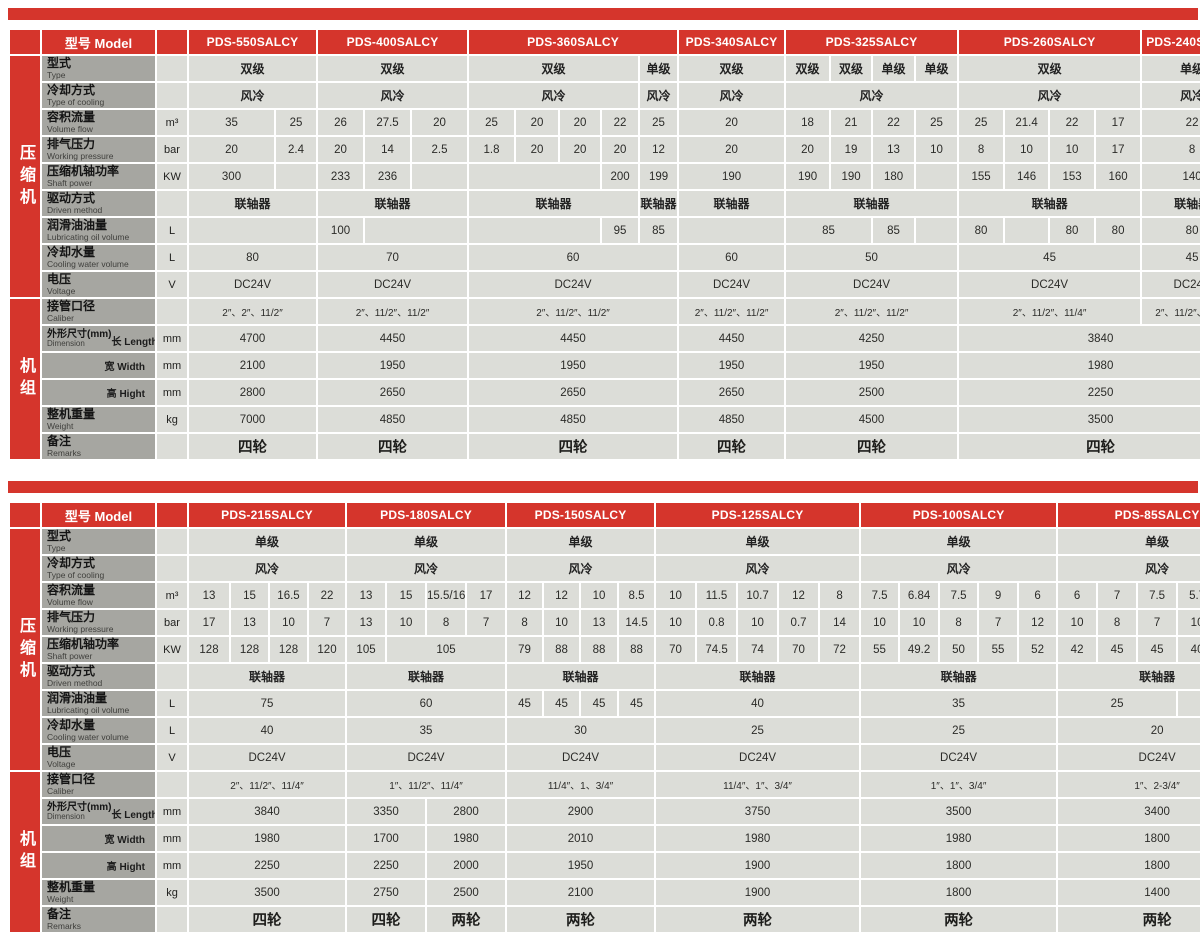 The width and height of the screenshot is (1200, 932). Describe the element at coordinates (840, 649) in the screenshot. I see `data-cell: 72` at that location.